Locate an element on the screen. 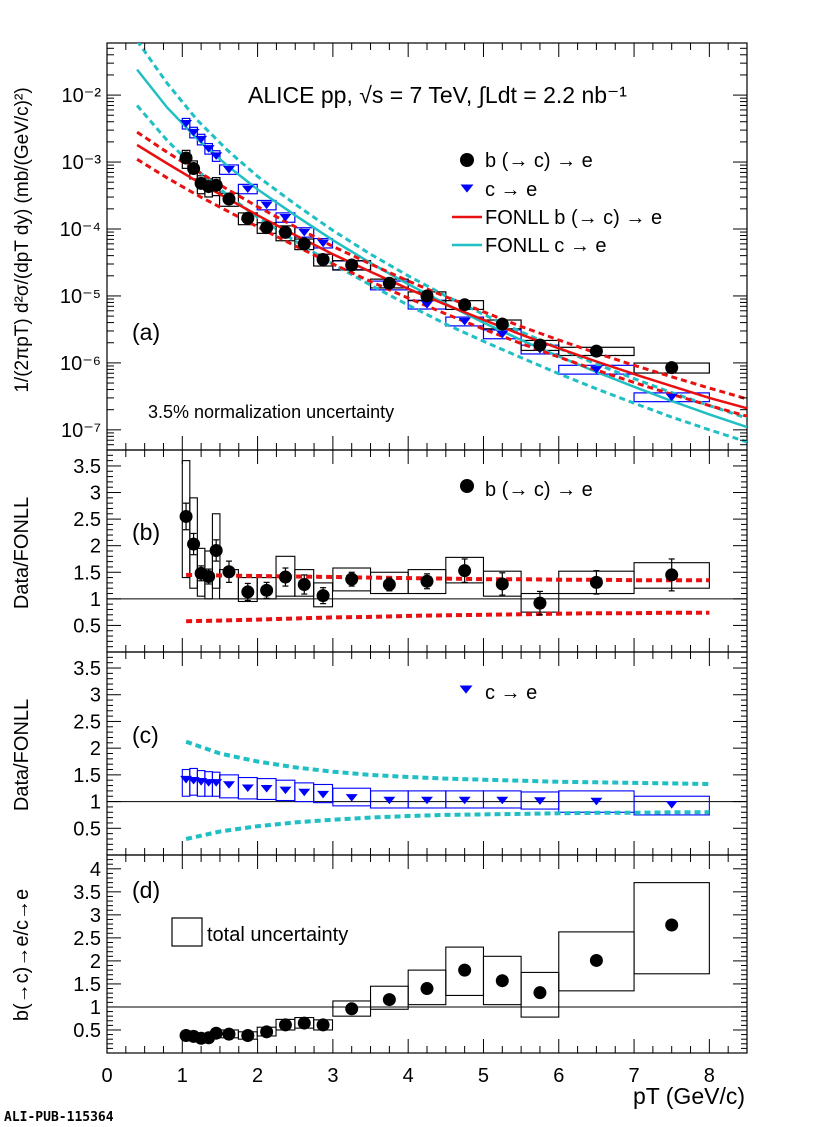  legend-b-marker is located at coordinates (467, 486).